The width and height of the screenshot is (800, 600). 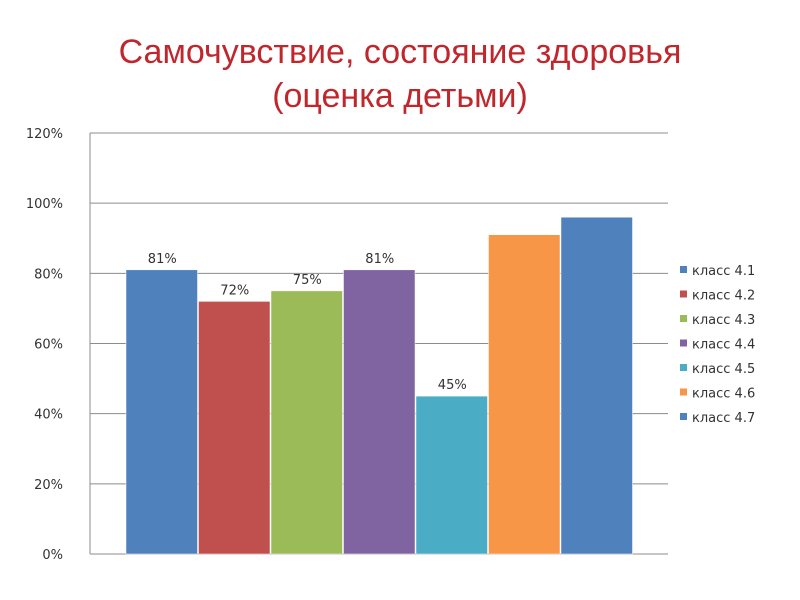 What do you see at coordinates (44, 204) in the screenshot?
I see `y-tick-label: 100%` at bounding box center [44, 204].